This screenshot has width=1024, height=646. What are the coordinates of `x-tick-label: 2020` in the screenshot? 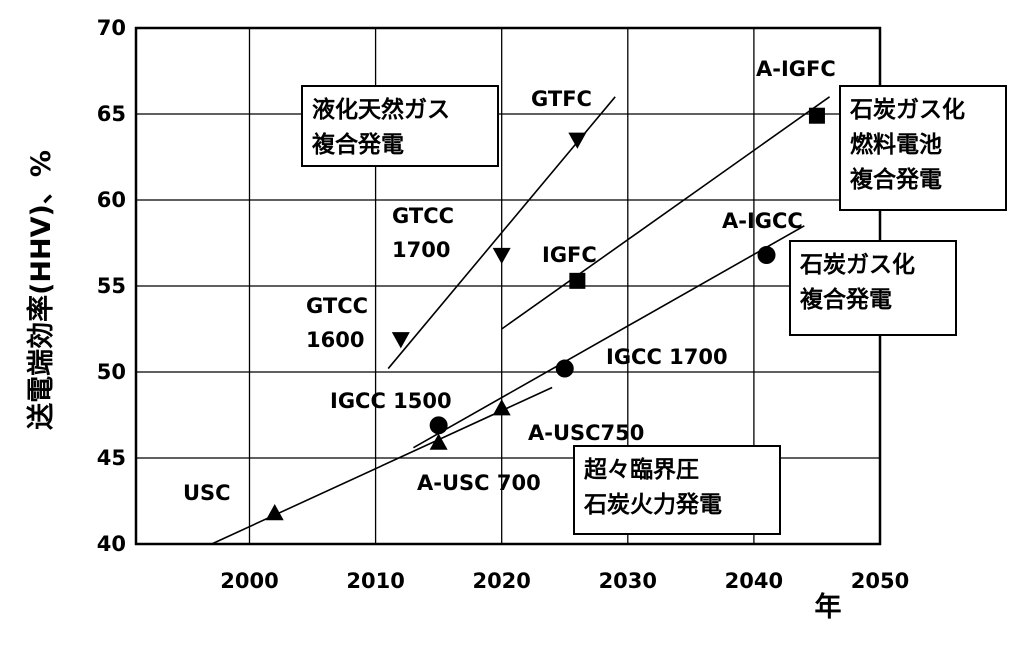 It's located at (501, 581).